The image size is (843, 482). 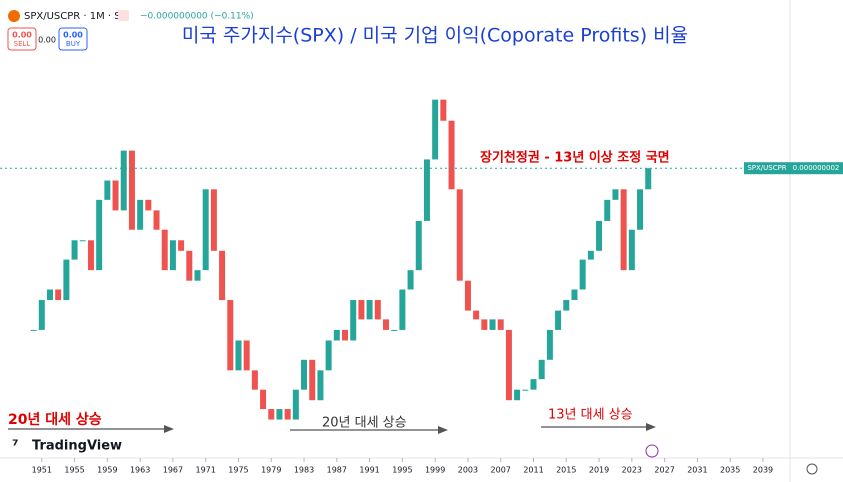 What do you see at coordinates (123, 15) in the screenshot?
I see `status-icon` at bounding box center [123, 15].